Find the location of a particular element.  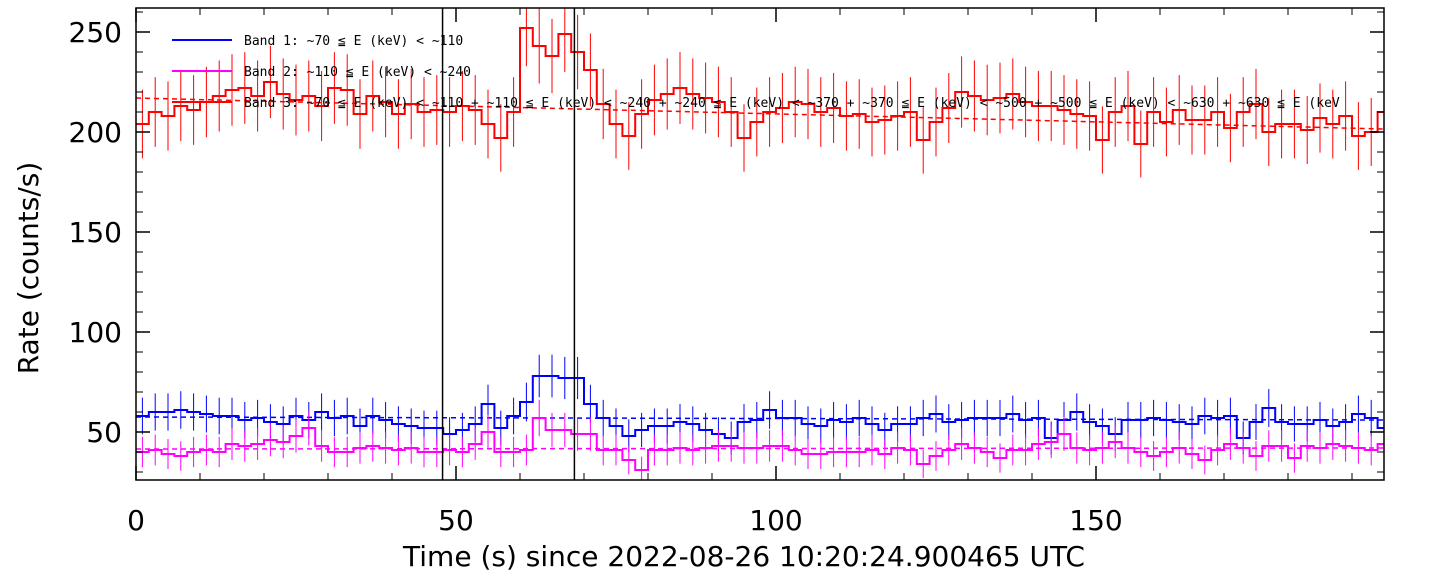

series-1-trend-line is located at coordinates (760, 418).